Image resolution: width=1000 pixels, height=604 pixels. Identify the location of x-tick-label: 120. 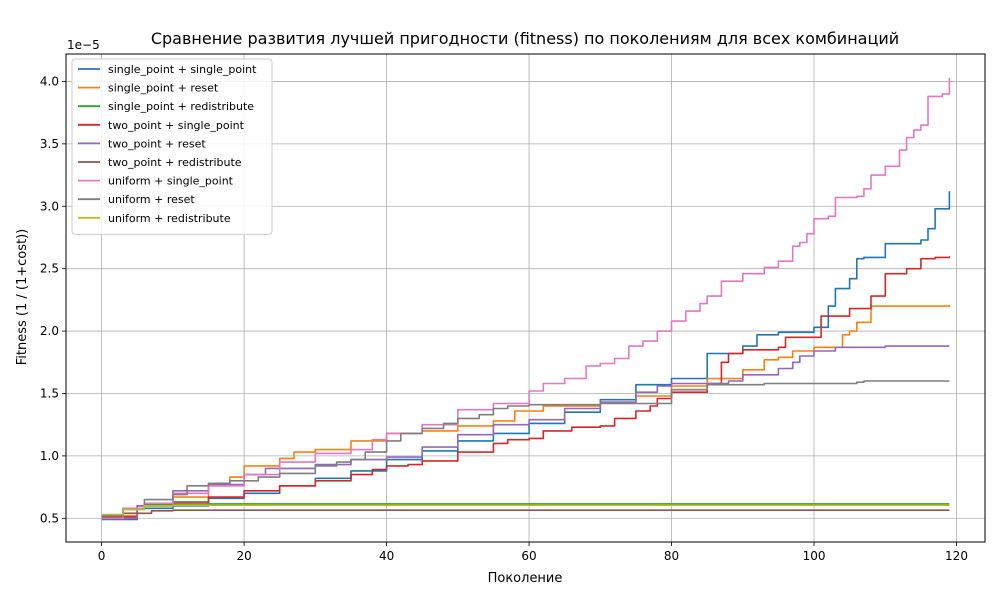
(956, 556).